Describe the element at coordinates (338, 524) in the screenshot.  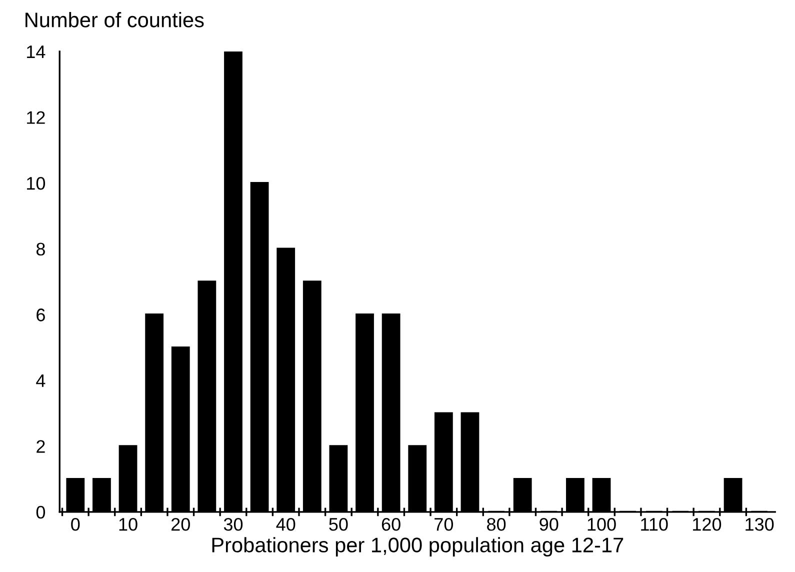
I see `x-tick-label: 50` at that location.